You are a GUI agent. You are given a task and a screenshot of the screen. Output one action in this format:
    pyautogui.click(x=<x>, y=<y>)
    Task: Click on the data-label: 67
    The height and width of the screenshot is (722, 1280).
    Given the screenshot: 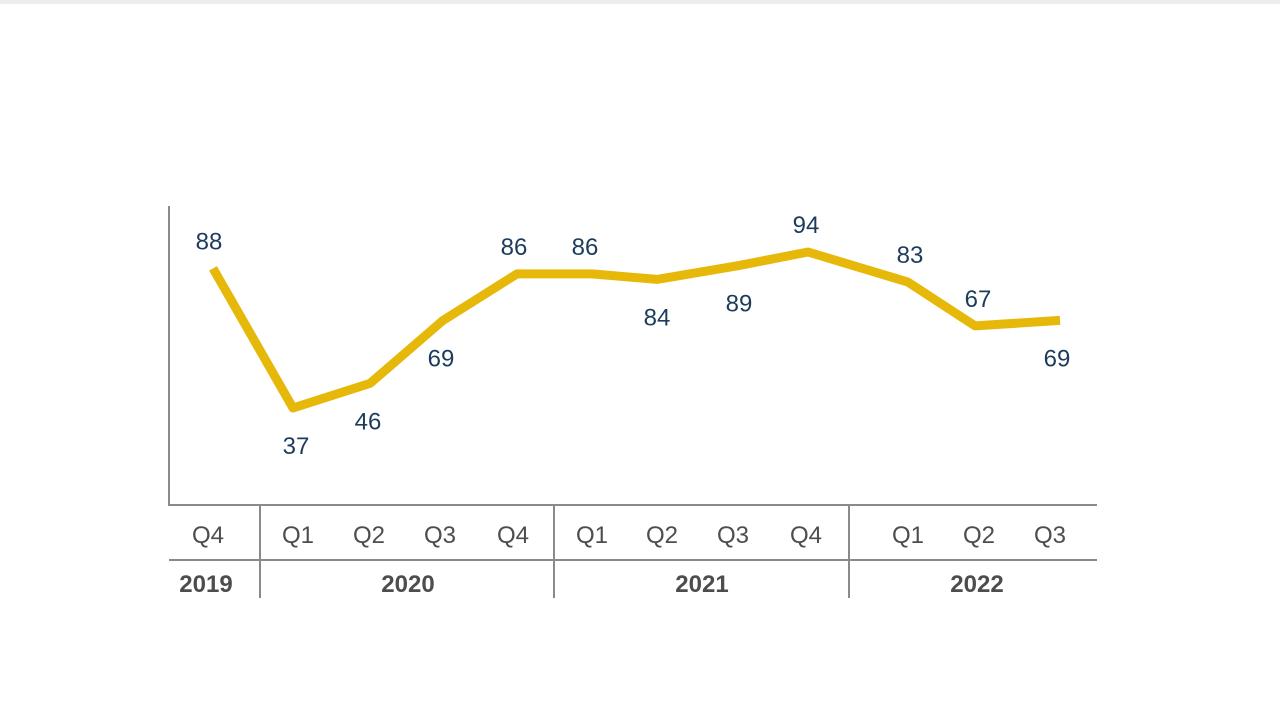 What is the action you would take?
    pyautogui.click(x=978, y=299)
    